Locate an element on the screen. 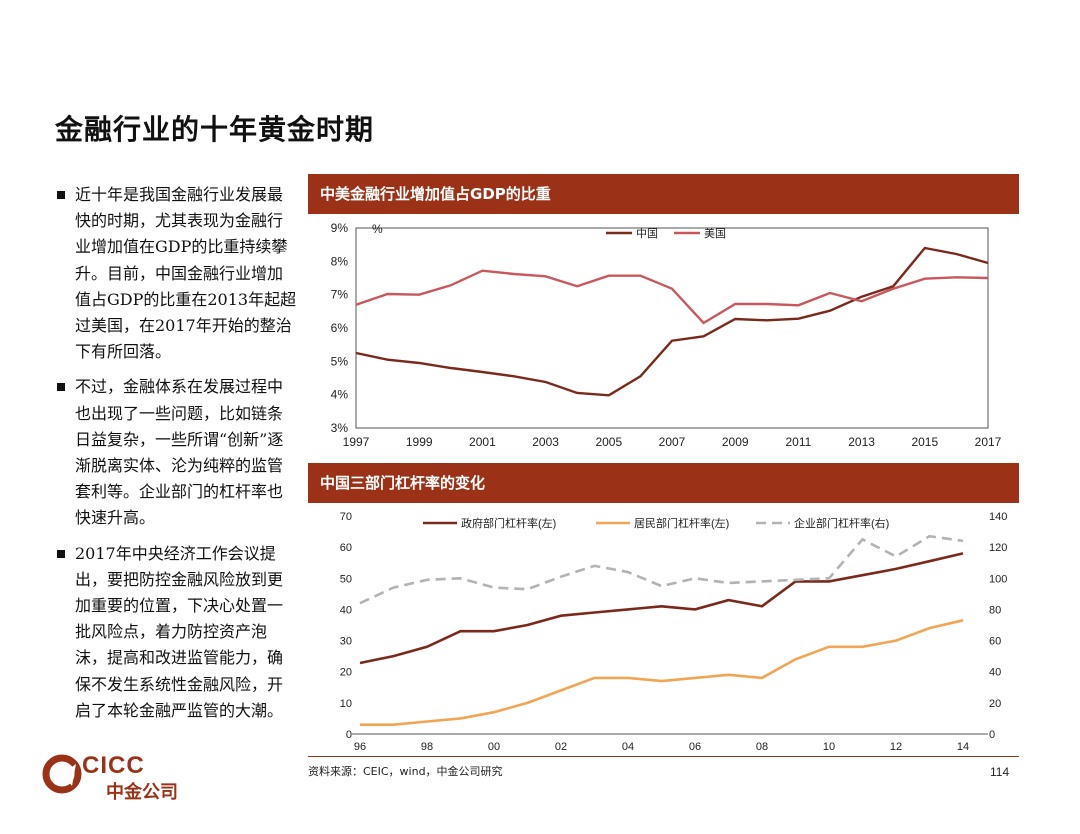 The width and height of the screenshot is (1080, 834). x-tick-label: 2009 is located at coordinates (735, 442).